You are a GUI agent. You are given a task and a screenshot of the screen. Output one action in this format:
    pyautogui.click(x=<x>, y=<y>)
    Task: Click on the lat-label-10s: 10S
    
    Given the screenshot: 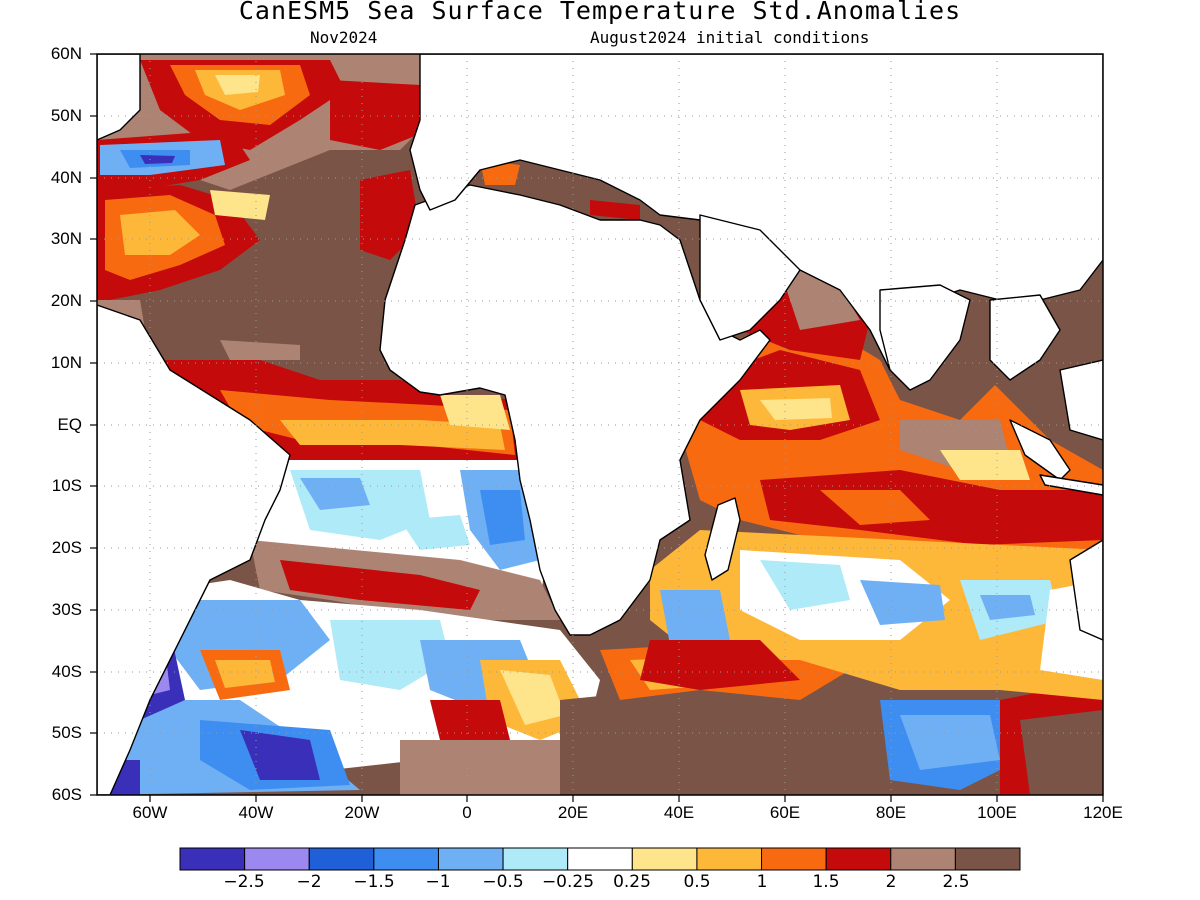 What is the action you would take?
    pyautogui.click(x=66, y=485)
    